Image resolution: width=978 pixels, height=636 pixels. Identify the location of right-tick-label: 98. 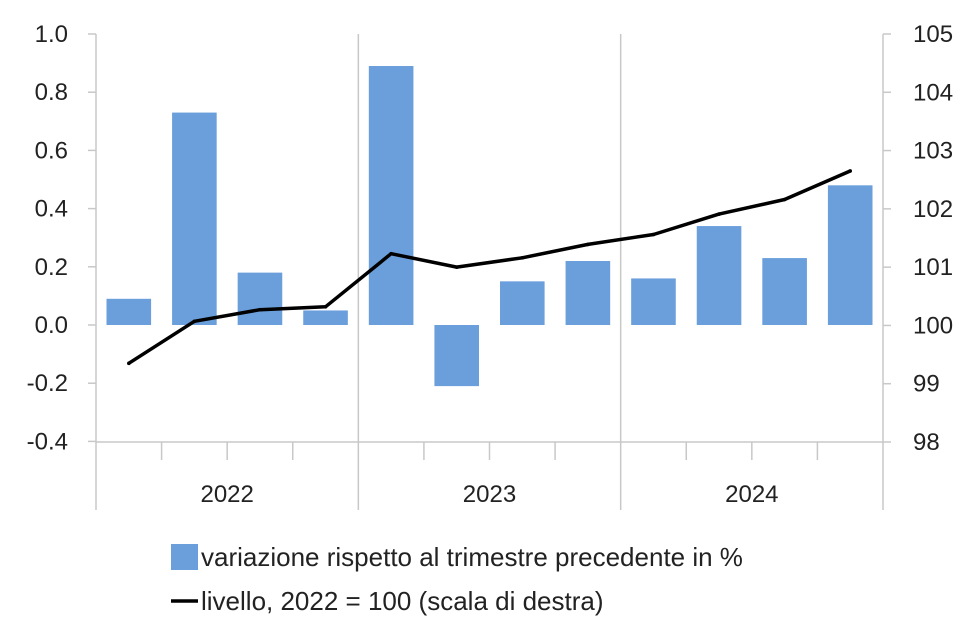
(926, 442).